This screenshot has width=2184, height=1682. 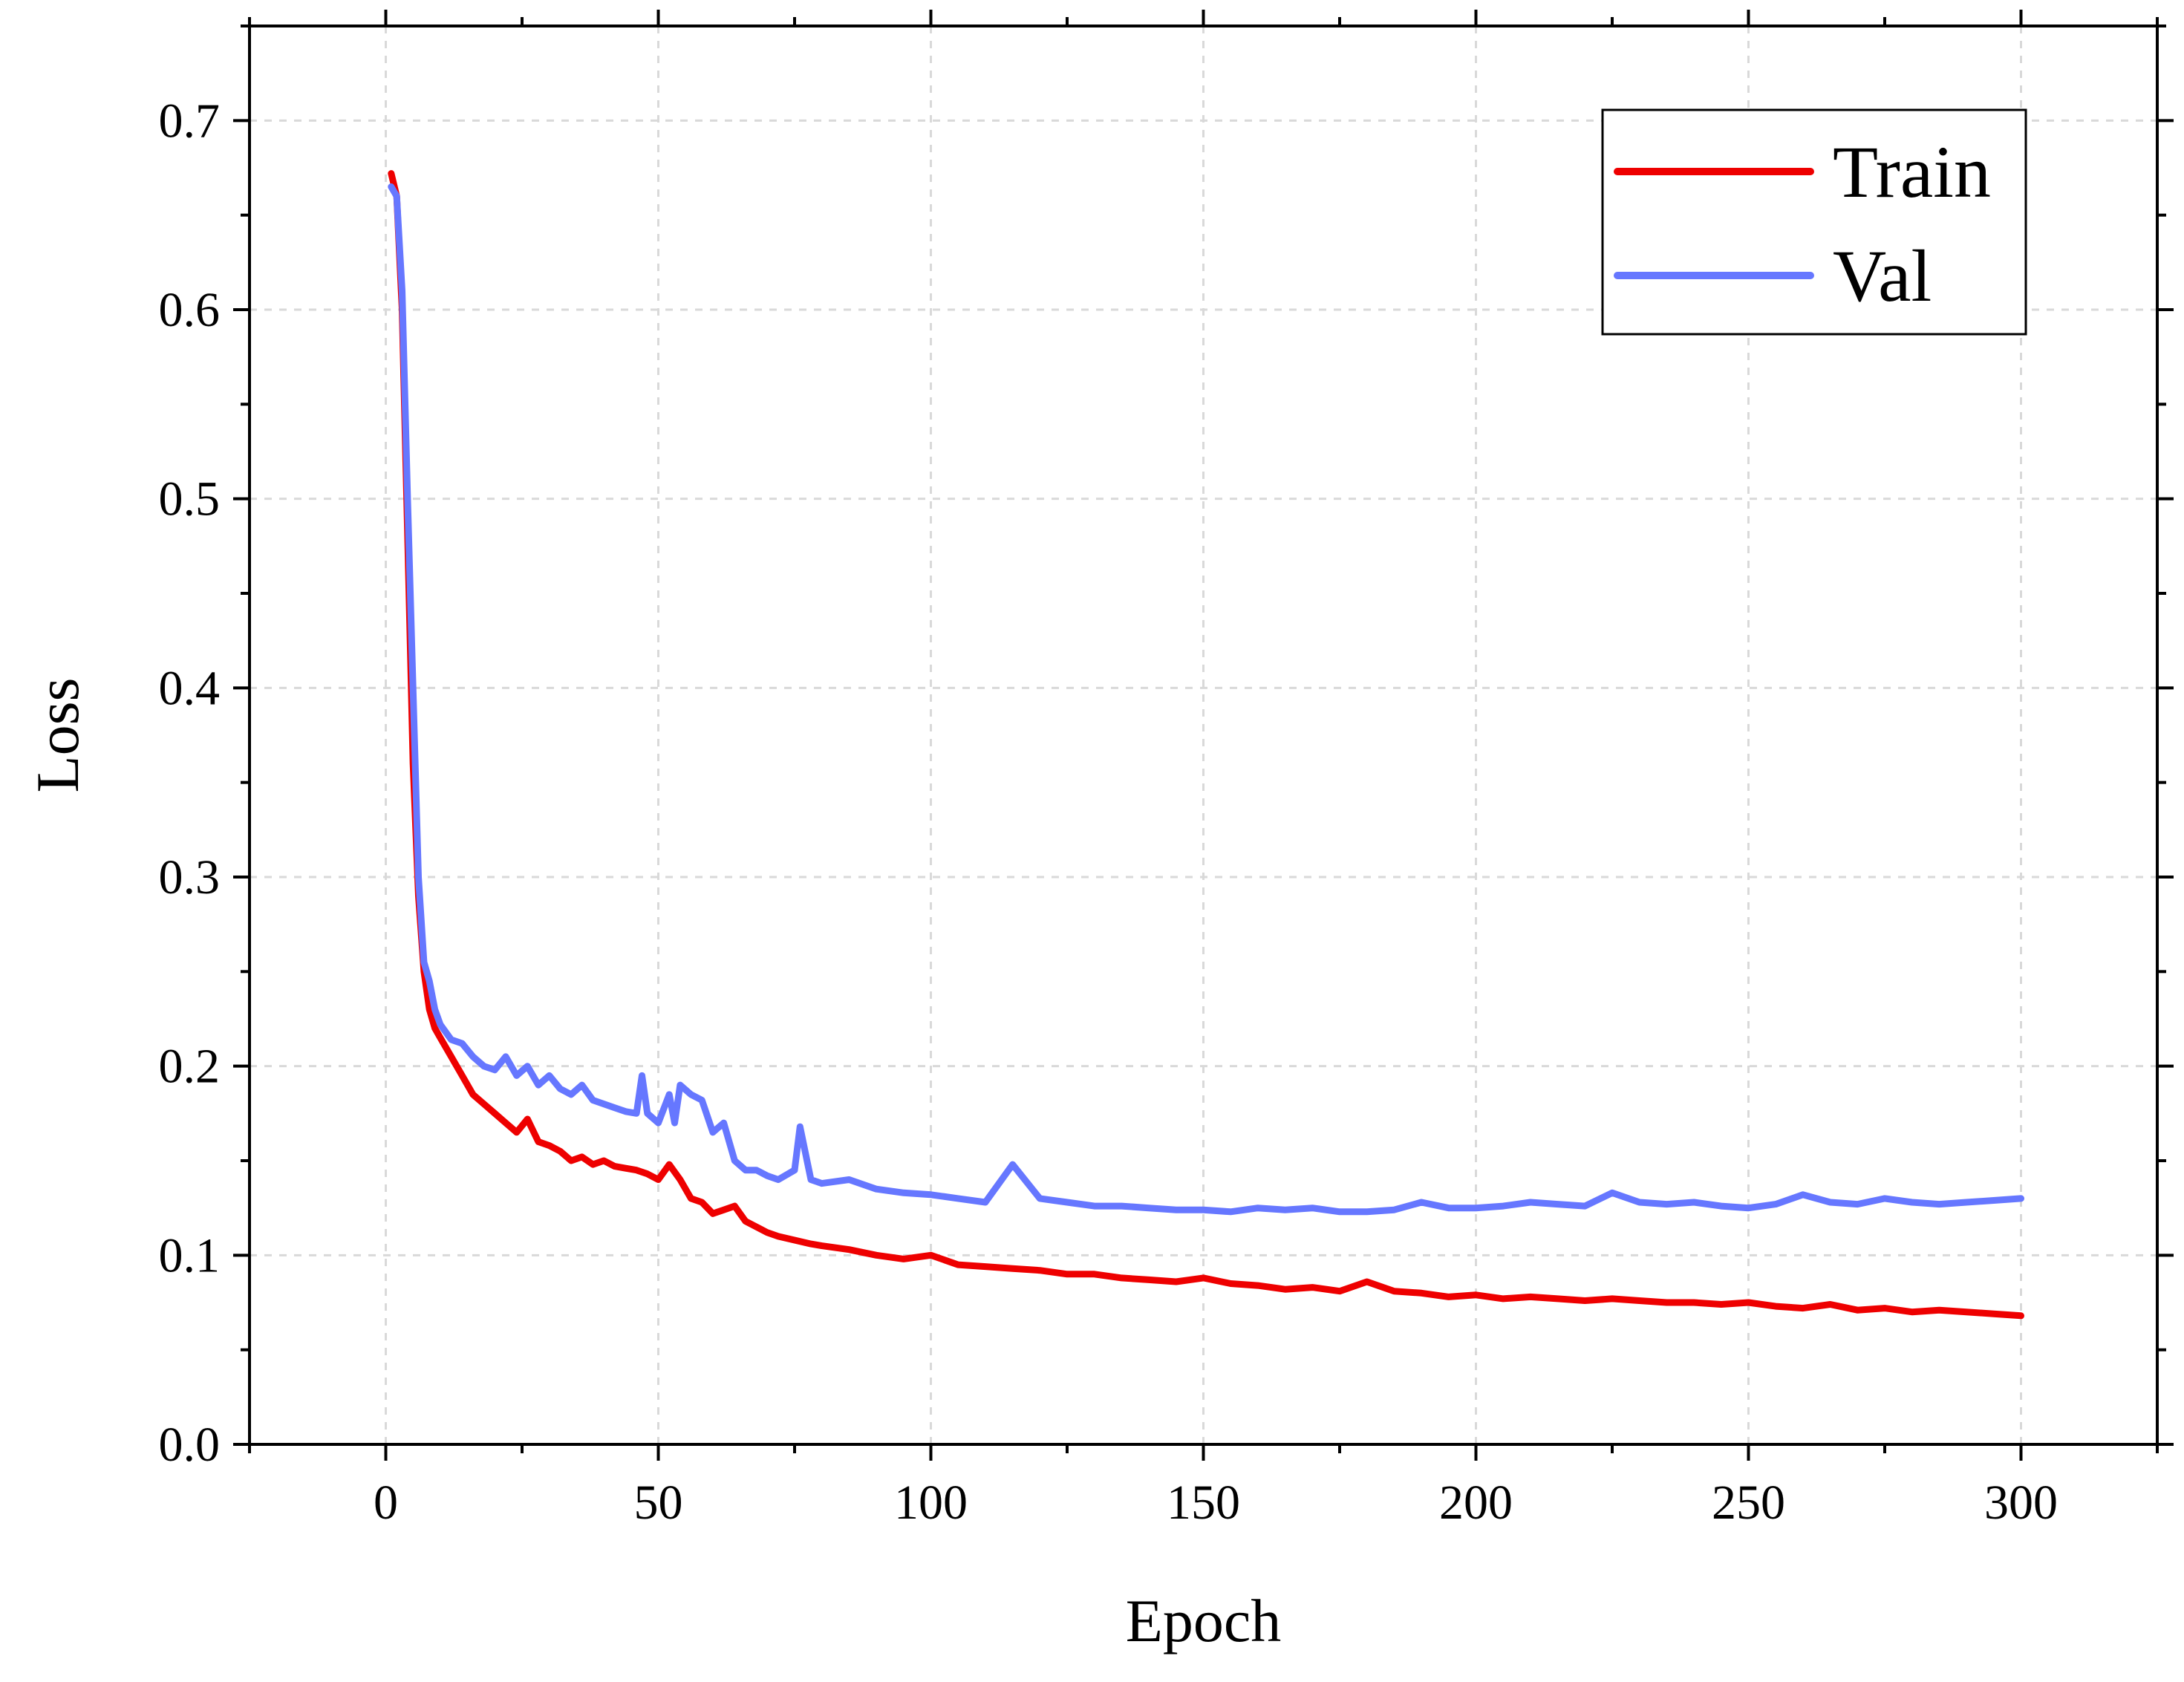 I want to click on legend-label-train: Train, so click(x=1912, y=172).